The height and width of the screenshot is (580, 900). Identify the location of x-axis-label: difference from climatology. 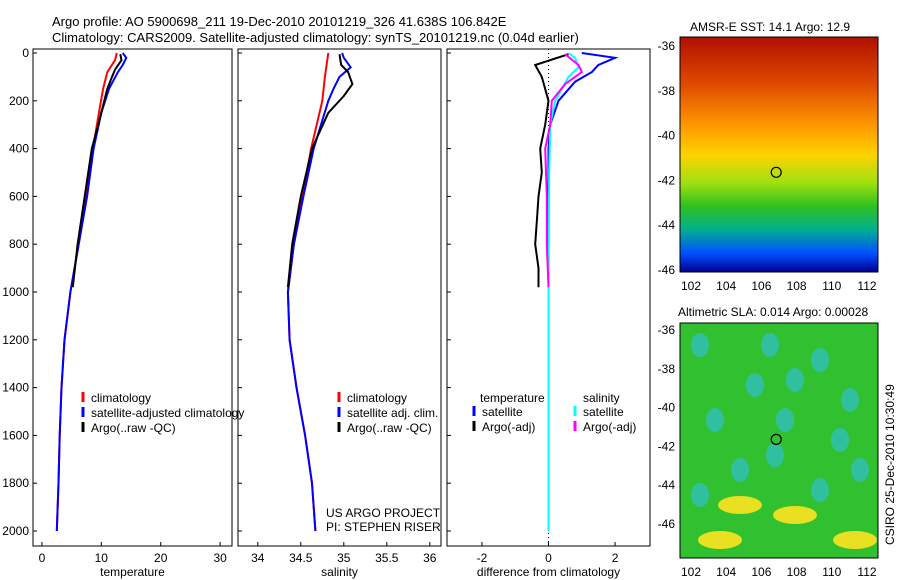
(548, 572).